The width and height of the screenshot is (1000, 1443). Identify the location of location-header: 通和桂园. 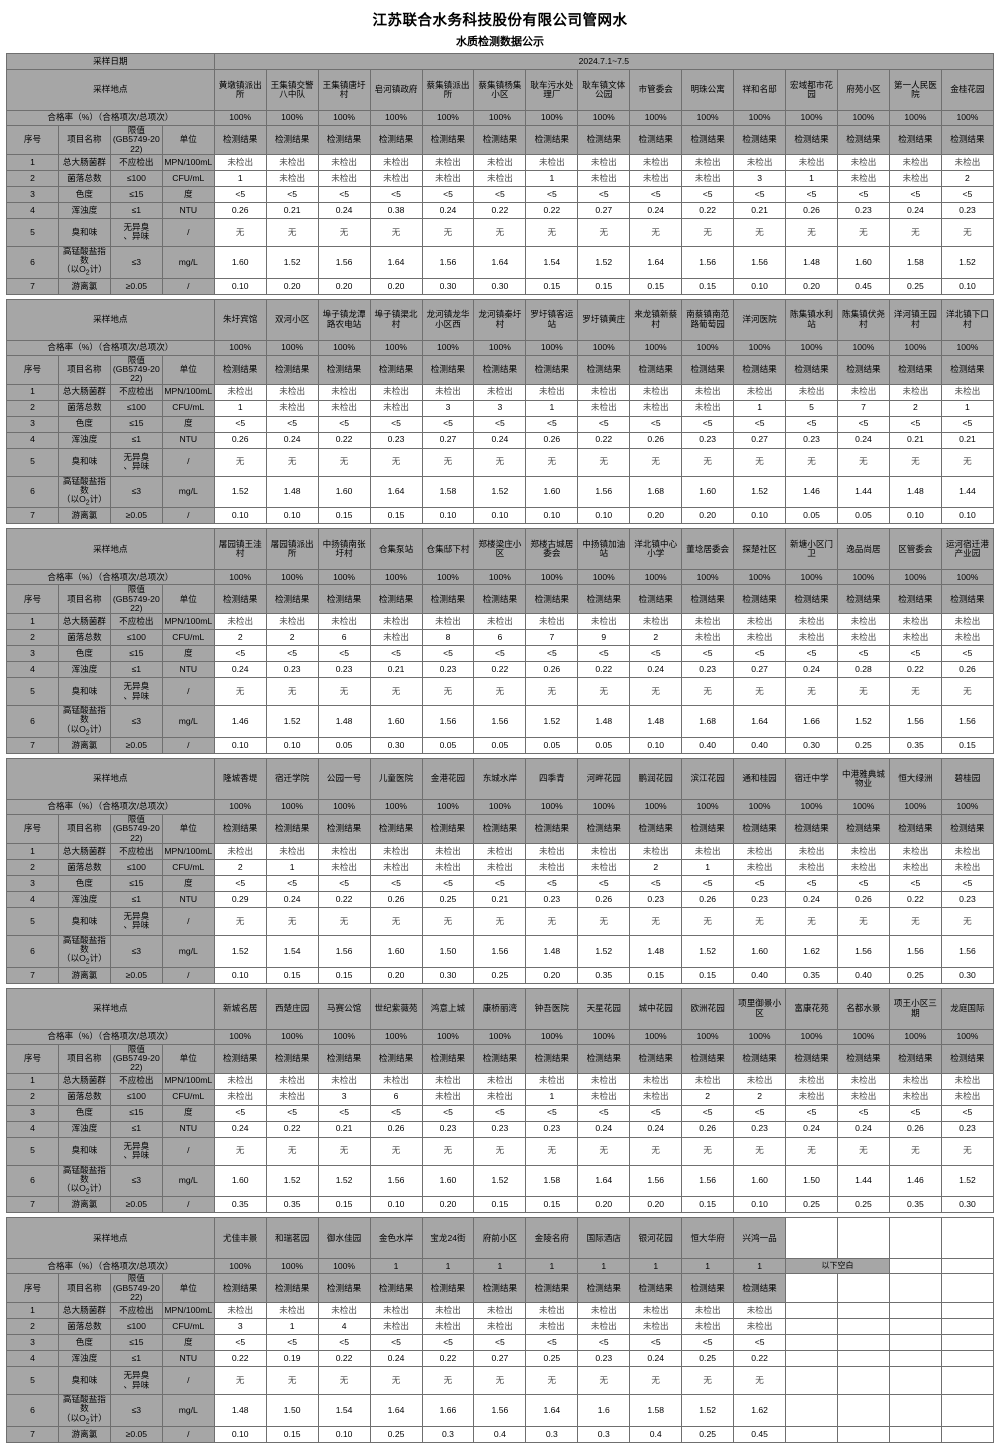
(760, 779).